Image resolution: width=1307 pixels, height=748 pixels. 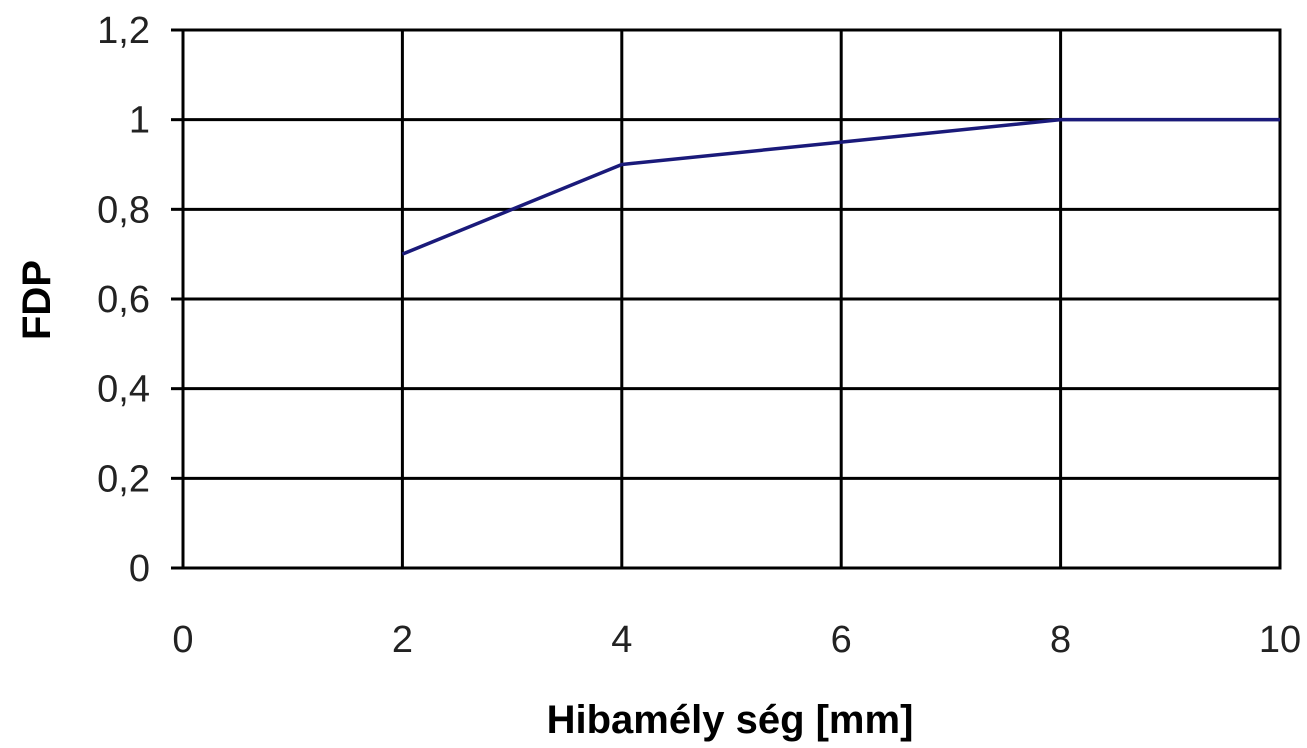 What do you see at coordinates (123, 31) in the screenshot?
I see `y-tick-label: 1,2` at bounding box center [123, 31].